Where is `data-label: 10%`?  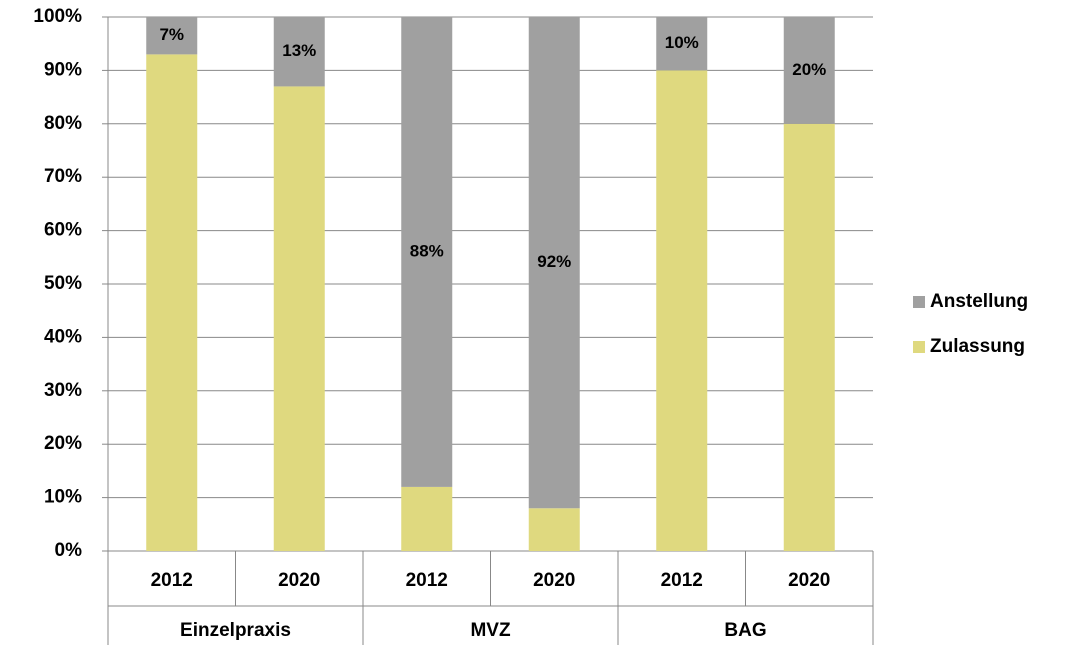 data-label: 10% is located at coordinates (682, 42).